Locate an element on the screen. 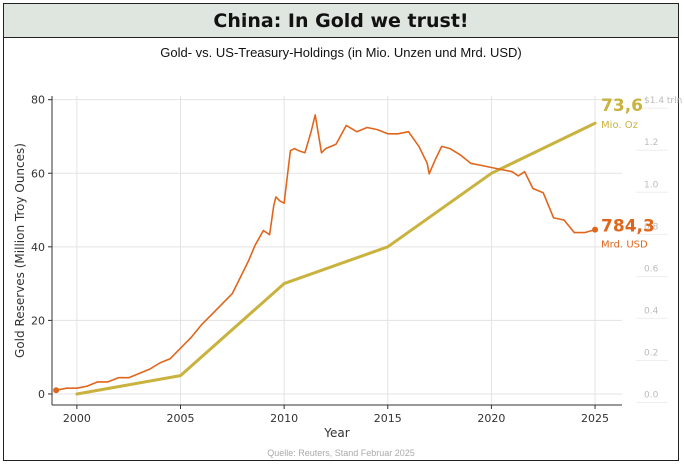 The image size is (684, 464). y-axis-title: Gold Reserves (Million Troy Ounces) is located at coordinates (20, 250).